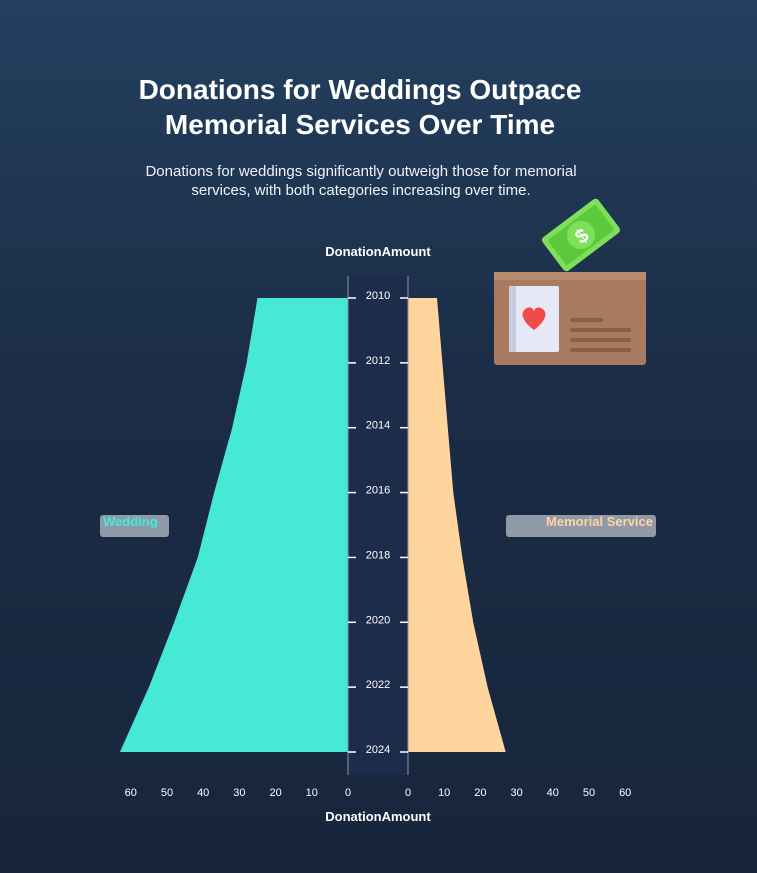 This screenshot has width=757, height=873. What do you see at coordinates (378, 251) in the screenshot?
I see `top-axis-title: DonationAmount` at bounding box center [378, 251].